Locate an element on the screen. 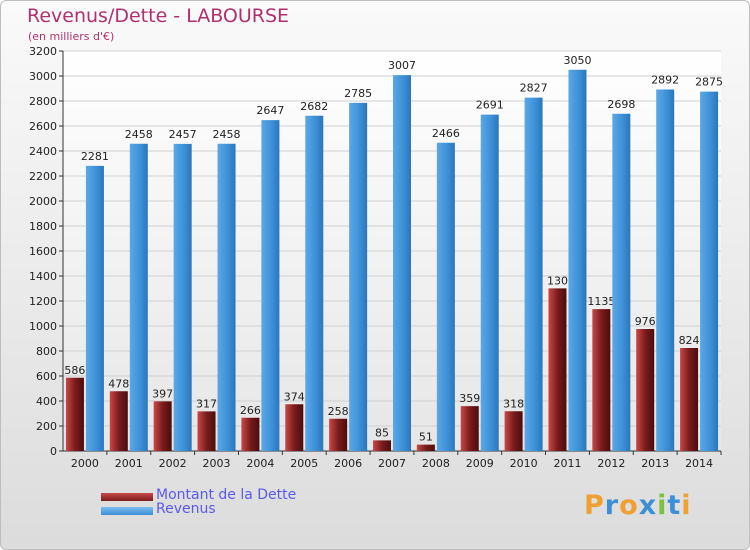  logo-letter: o is located at coordinates (629, 505).